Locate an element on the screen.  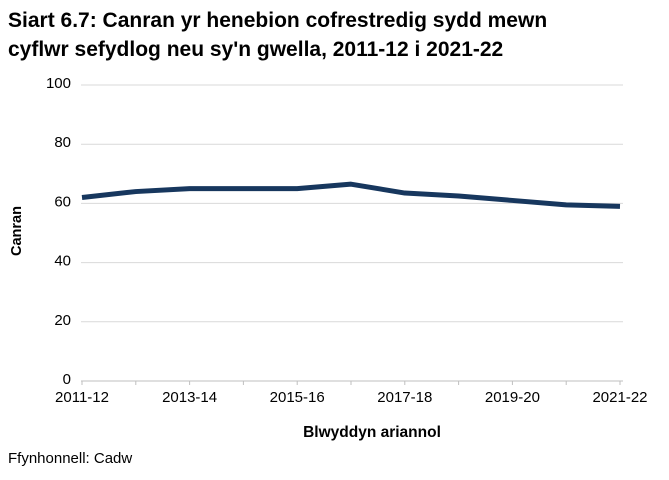
y-tick-label: 40 is located at coordinates (62, 261).